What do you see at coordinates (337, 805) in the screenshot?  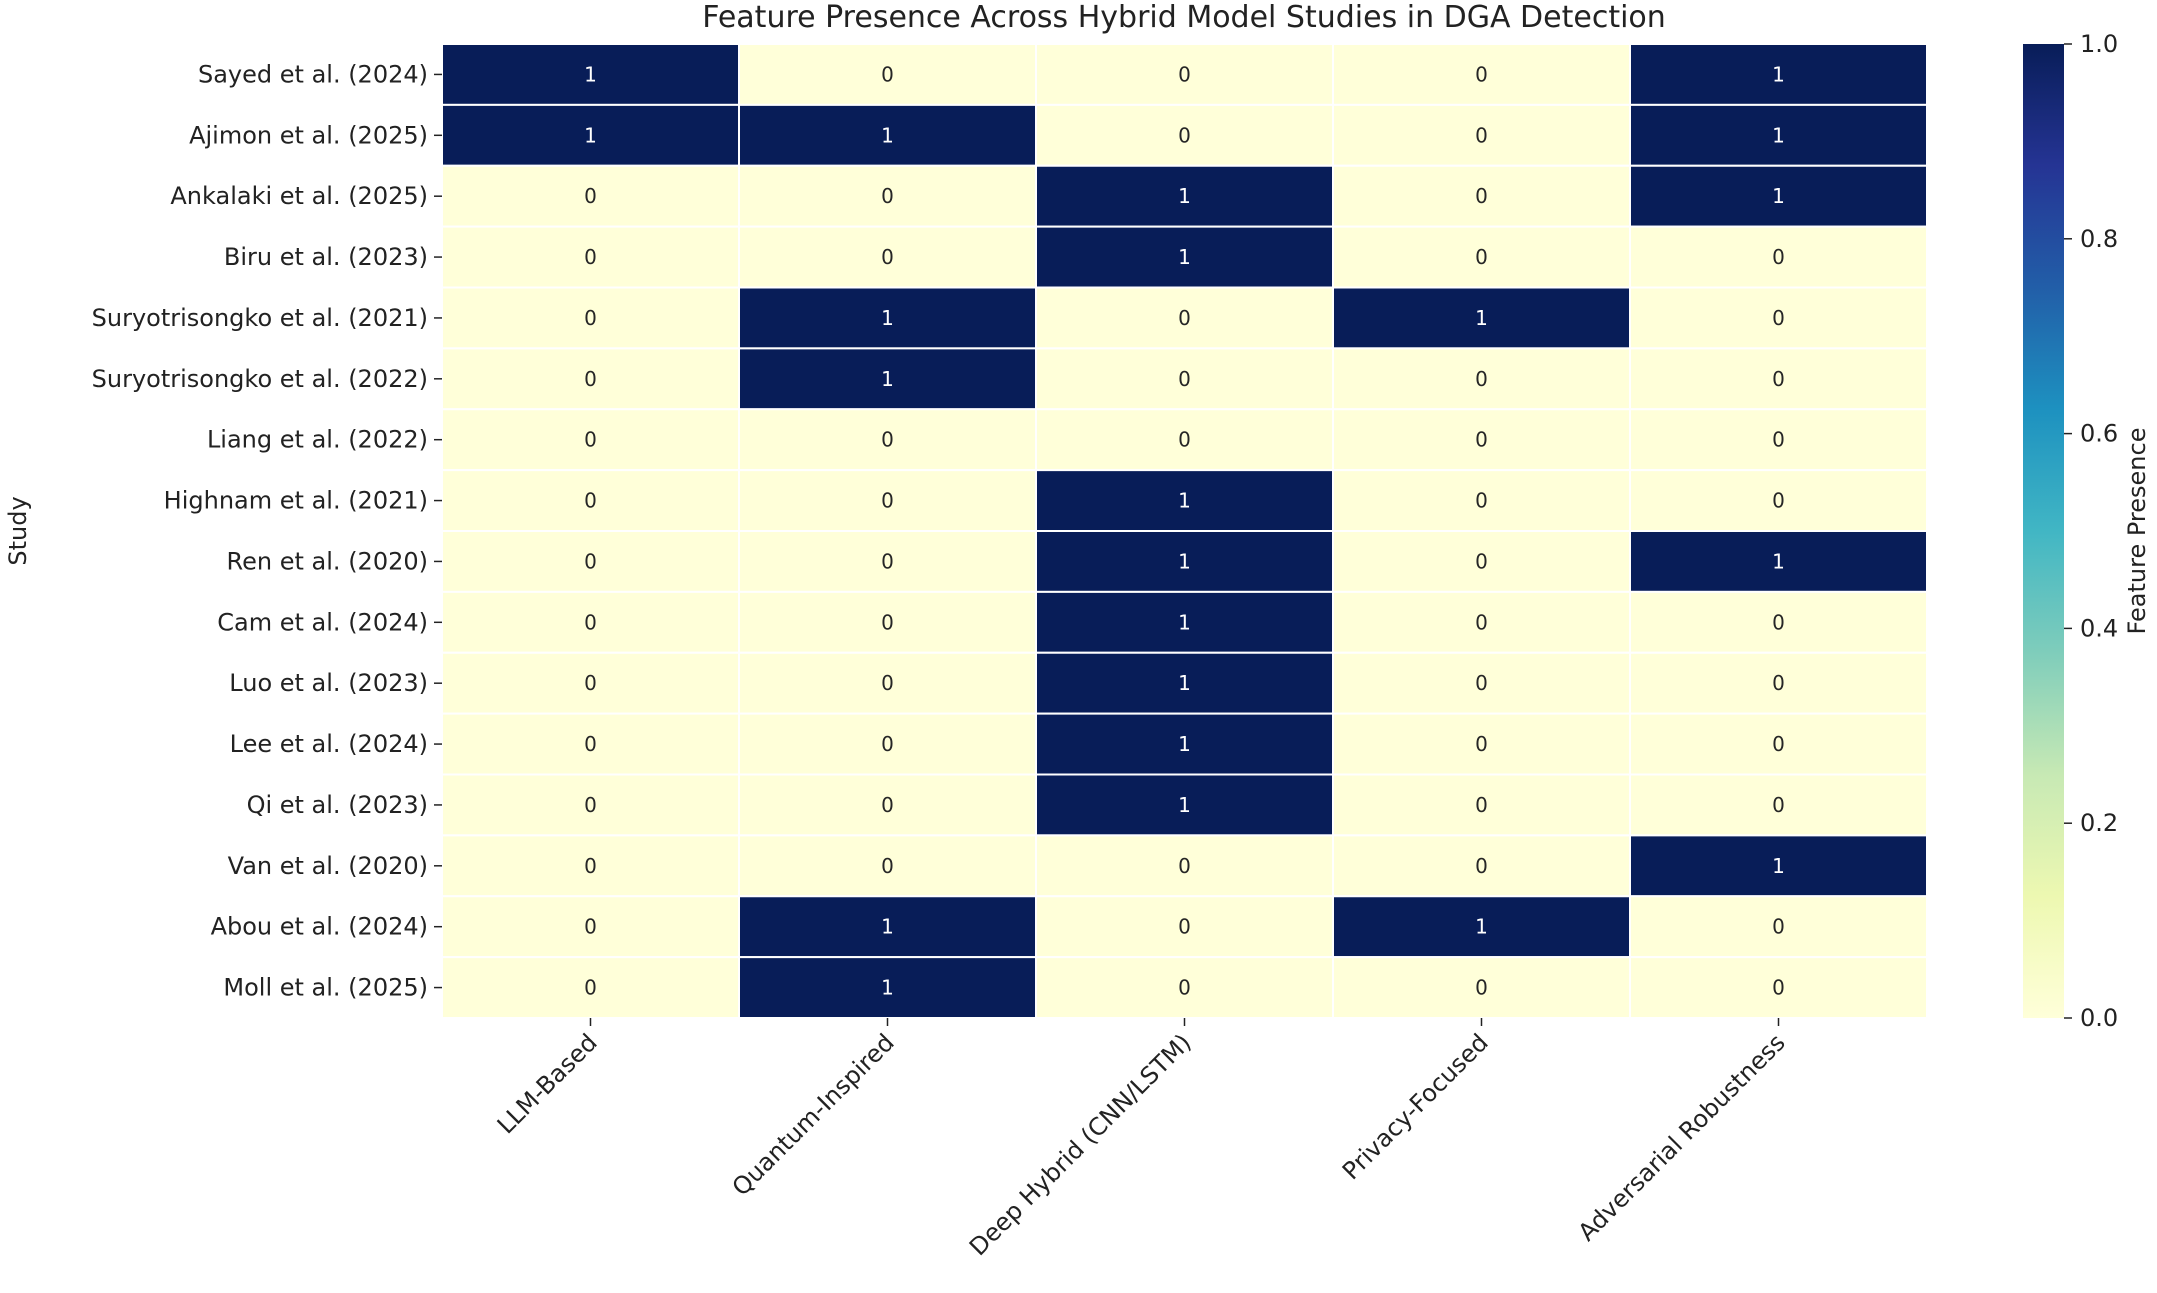 I see `y-tick-label: Qi et al. (2023)` at bounding box center [337, 805].